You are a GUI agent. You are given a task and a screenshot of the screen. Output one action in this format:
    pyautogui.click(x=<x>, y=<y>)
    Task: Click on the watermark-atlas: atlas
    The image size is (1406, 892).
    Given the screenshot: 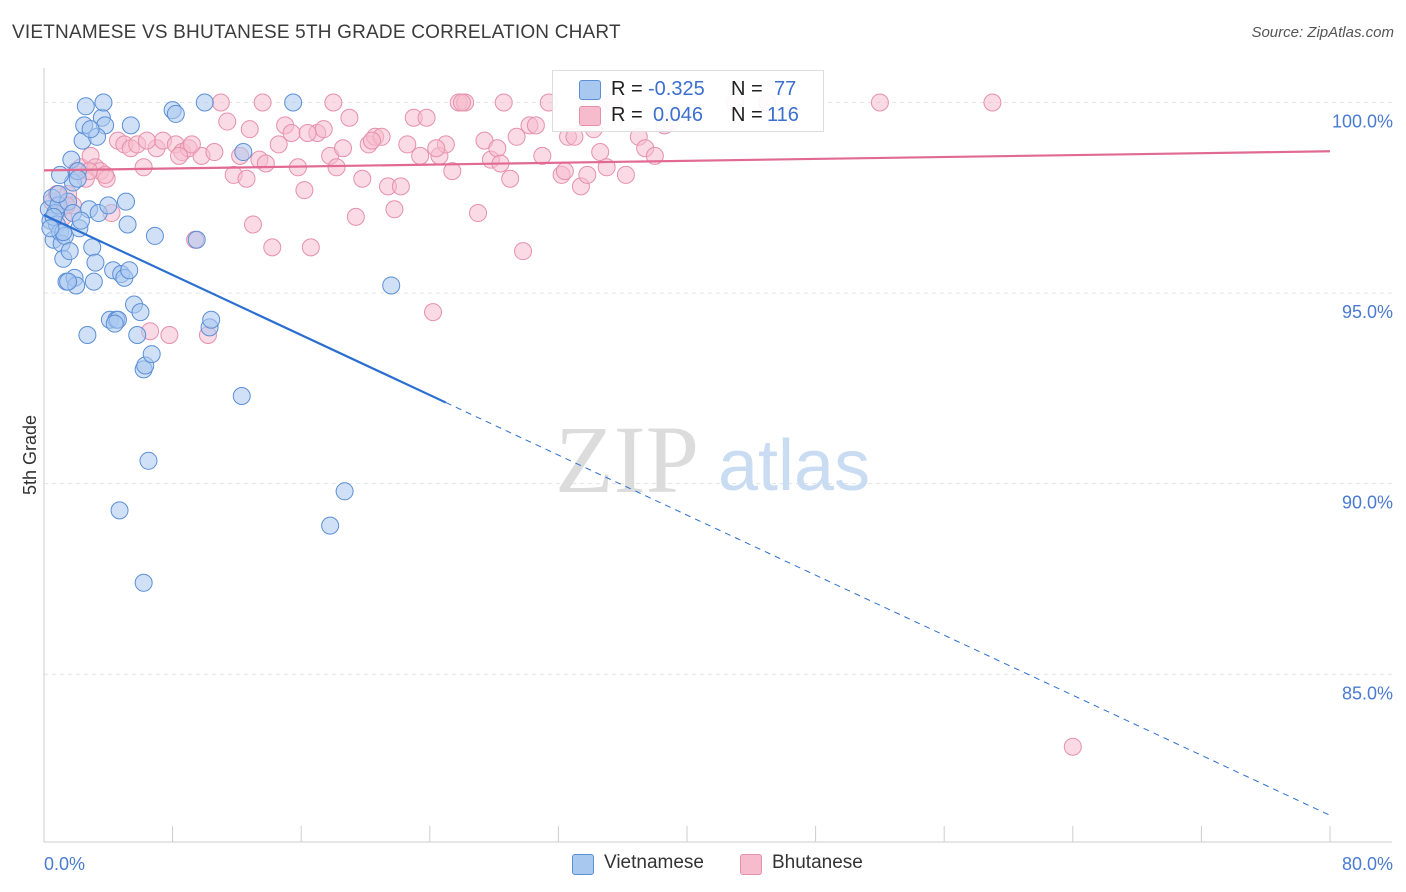 What is the action you would take?
    pyautogui.click(x=794, y=466)
    